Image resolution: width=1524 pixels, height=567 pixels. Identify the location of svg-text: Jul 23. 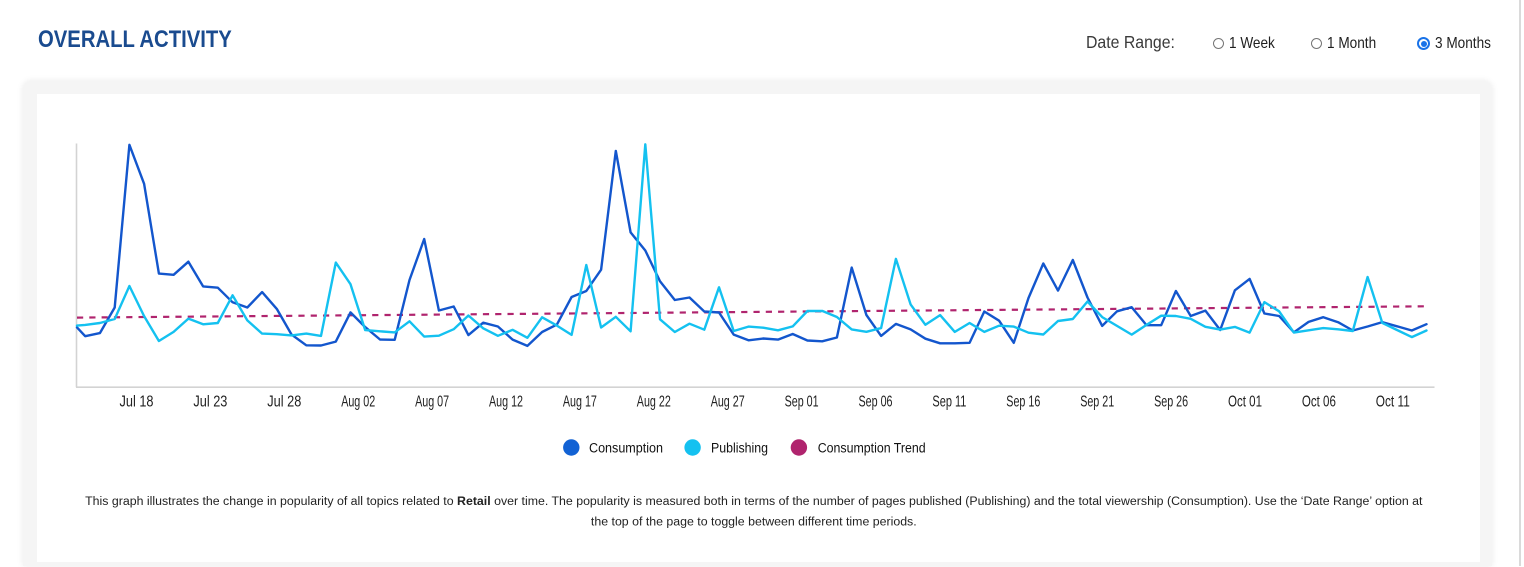
(210, 402).